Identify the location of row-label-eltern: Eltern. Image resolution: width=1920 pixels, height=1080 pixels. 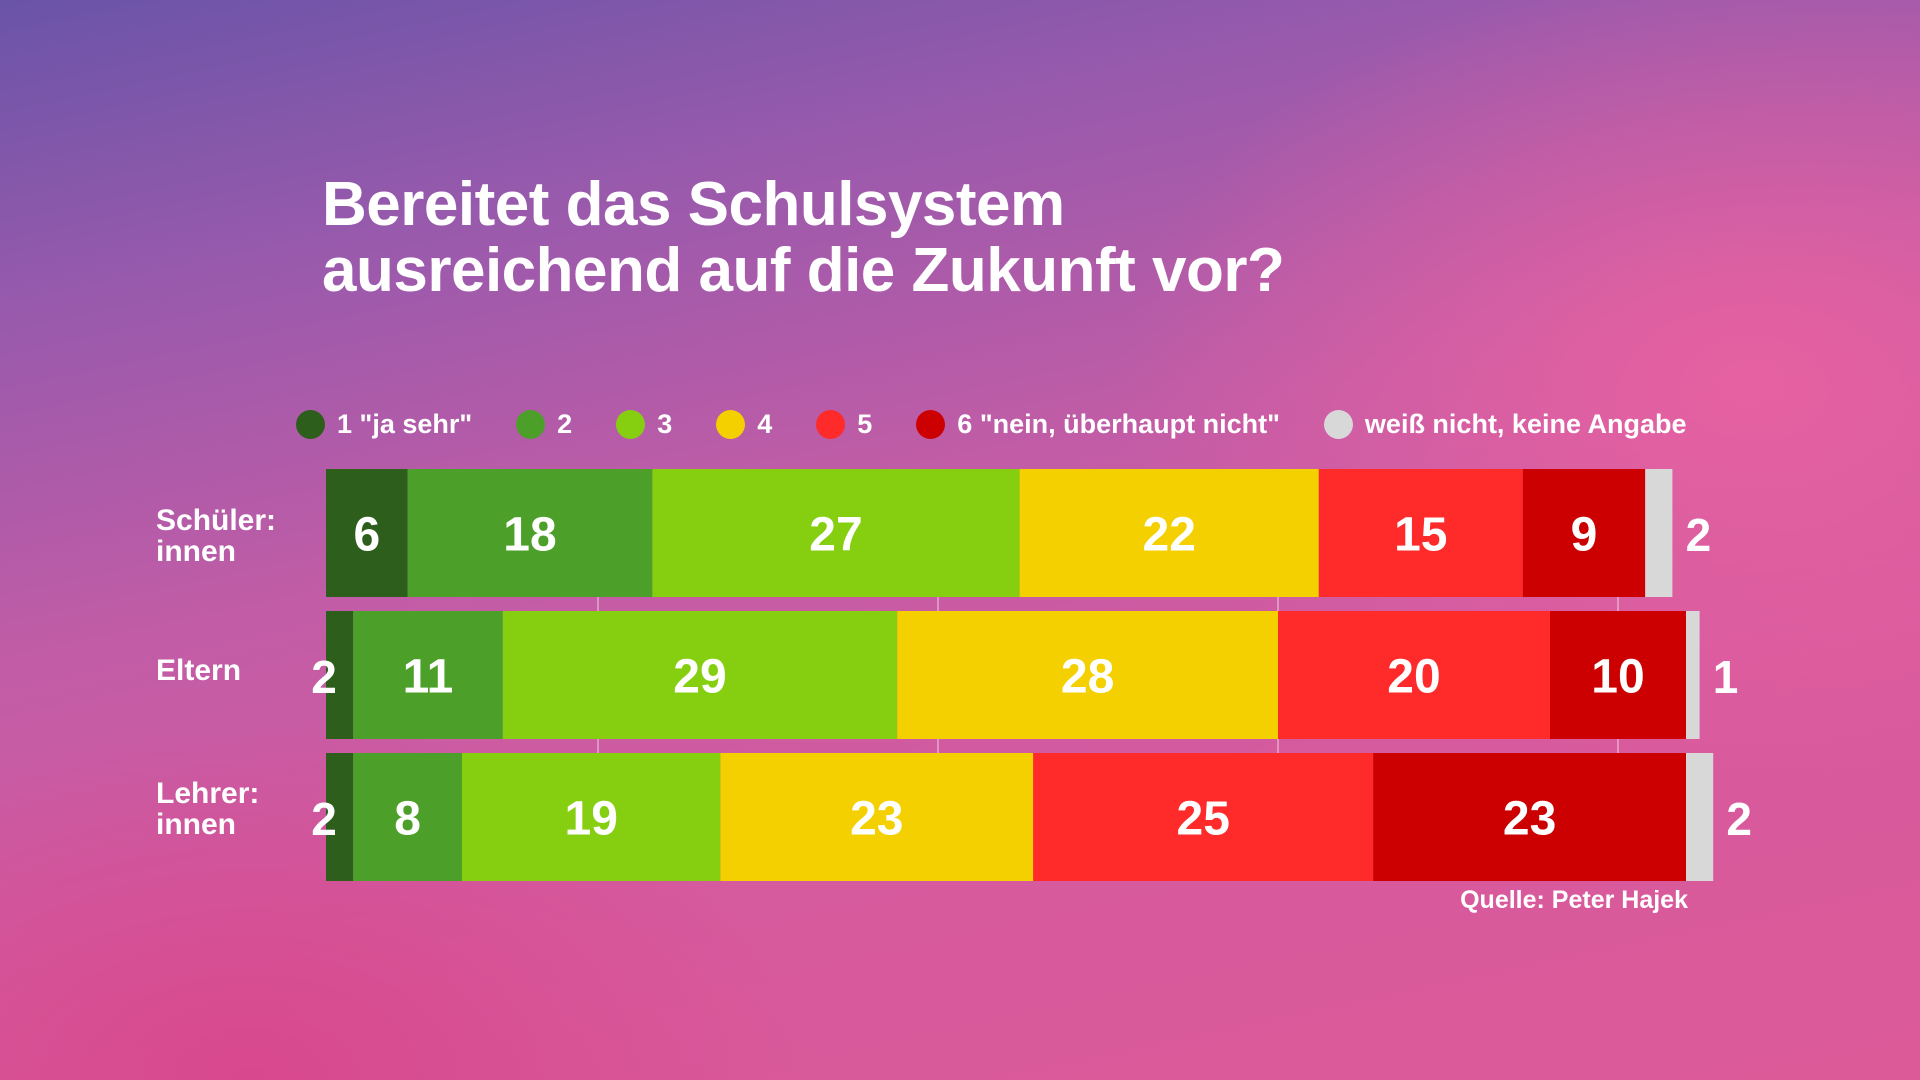
(226, 670).